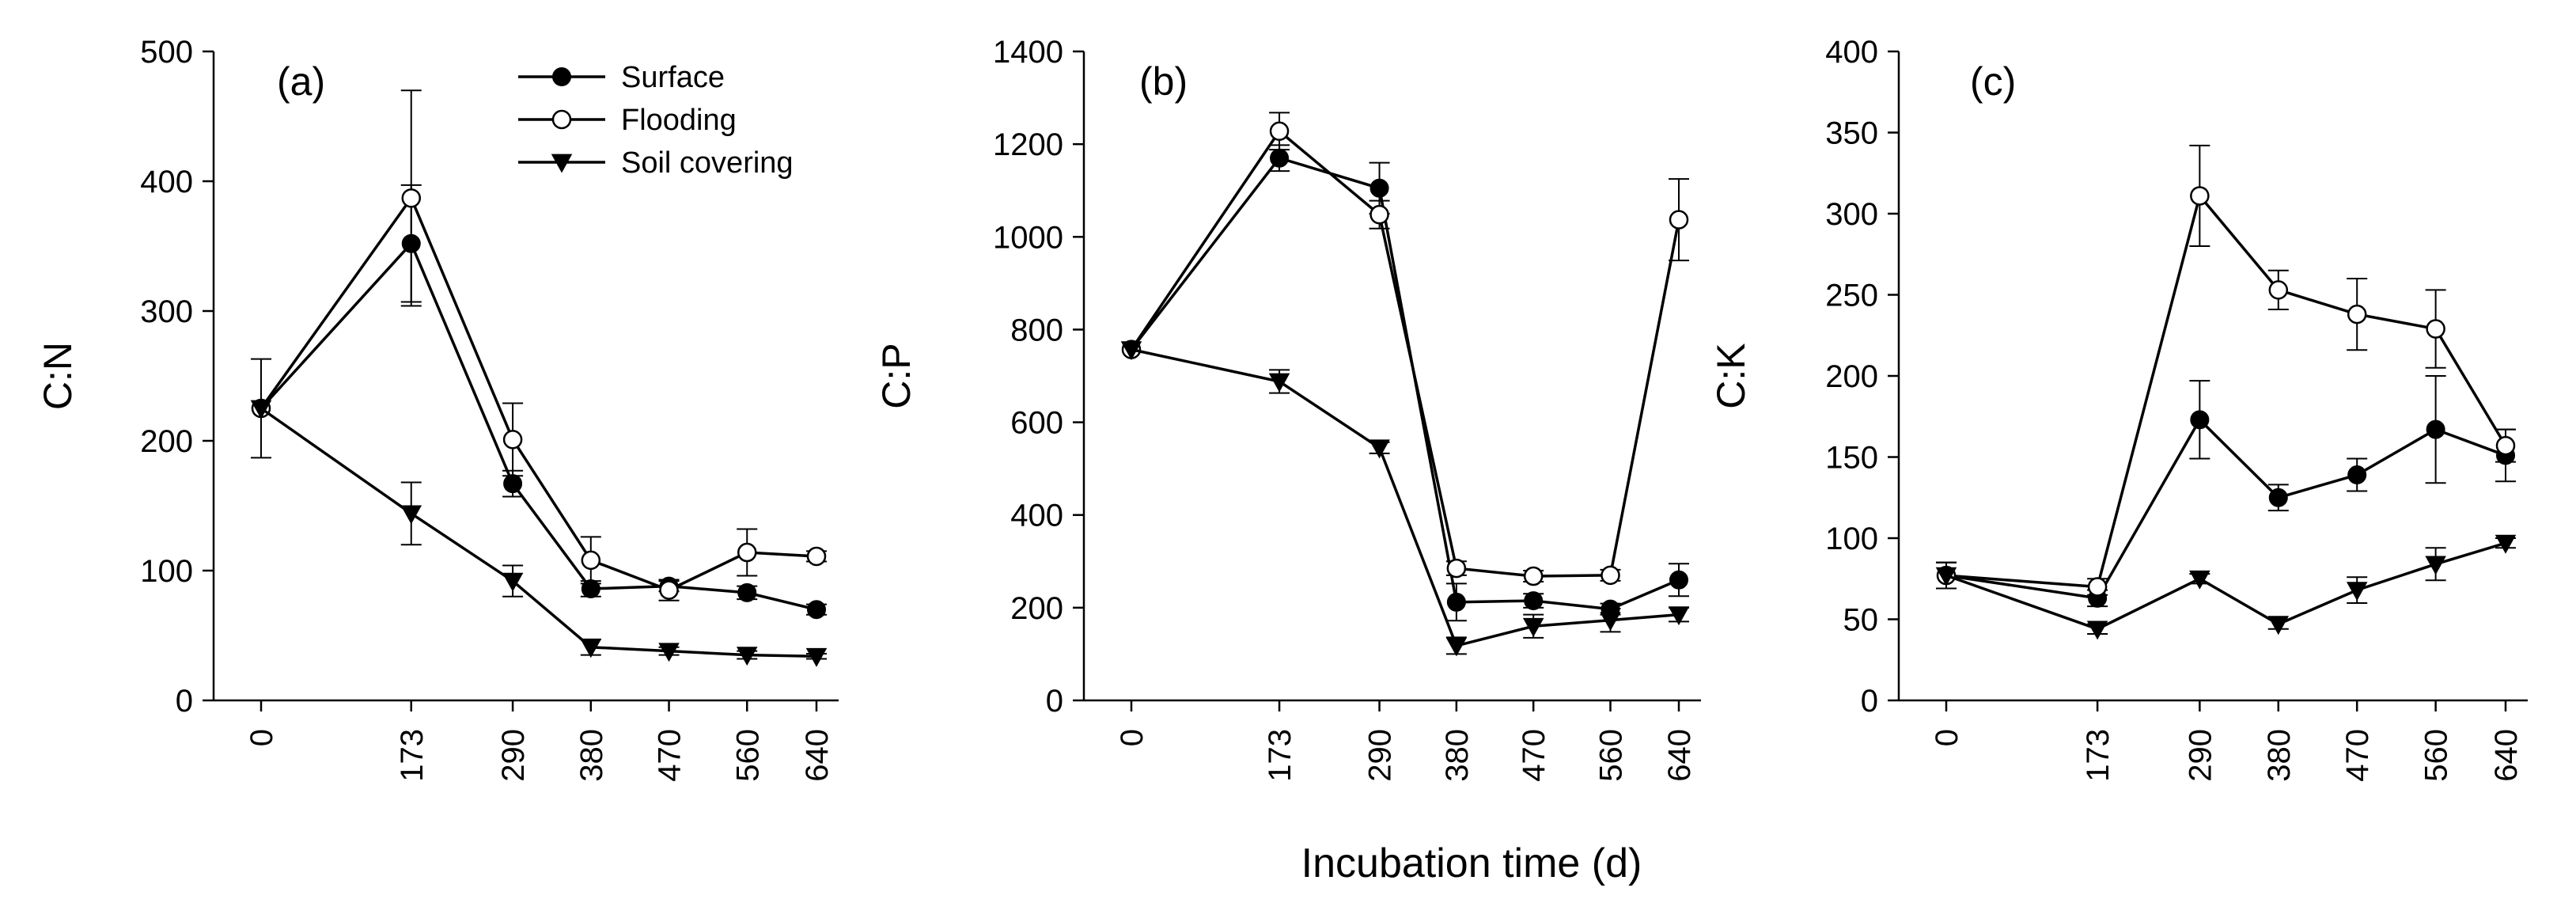  What do you see at coordinates (1861, 620) in the screenshot?
I see `y-tick-label: 50` at bounding box center [1861, 620].